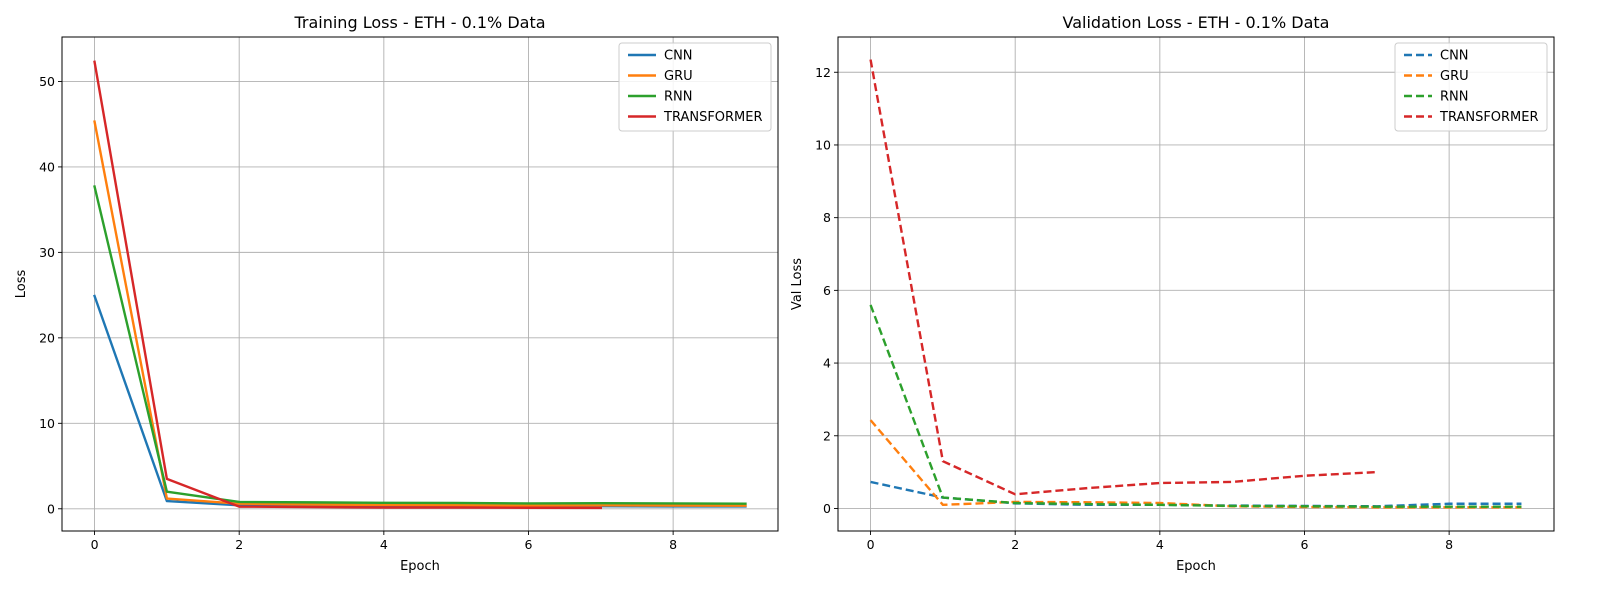 This screenshot has width=1600, height=600. I want to click on y-tick-label: 8, so click(827, 217).